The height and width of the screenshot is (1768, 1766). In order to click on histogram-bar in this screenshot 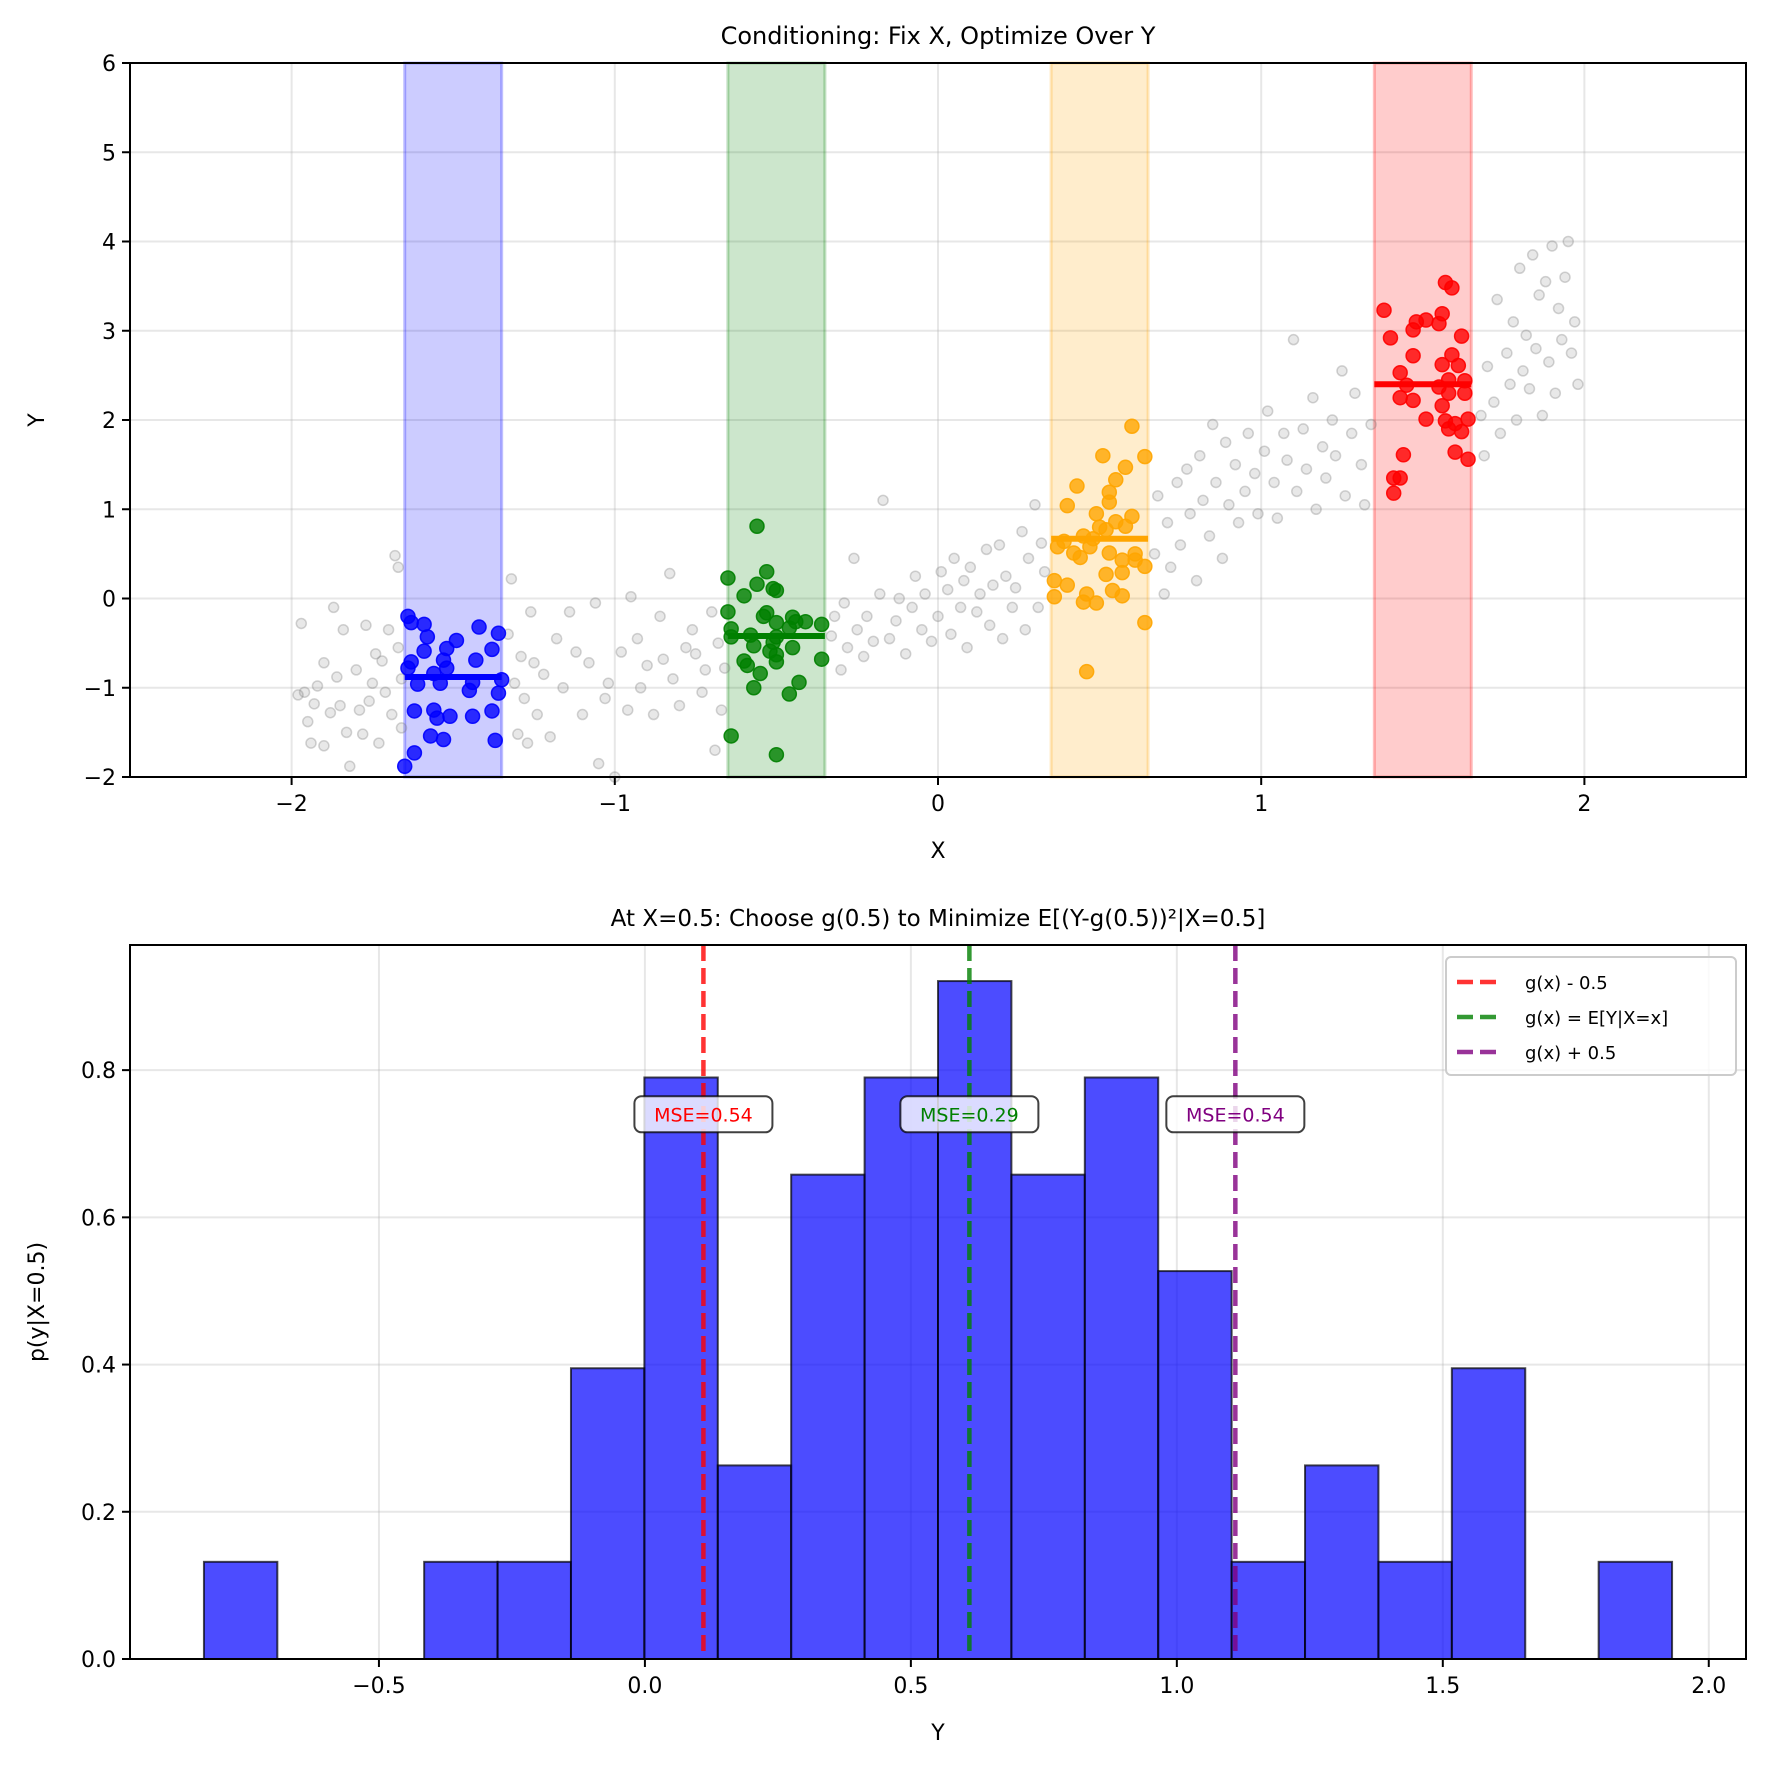, I will do `click(1268, 1610)`.